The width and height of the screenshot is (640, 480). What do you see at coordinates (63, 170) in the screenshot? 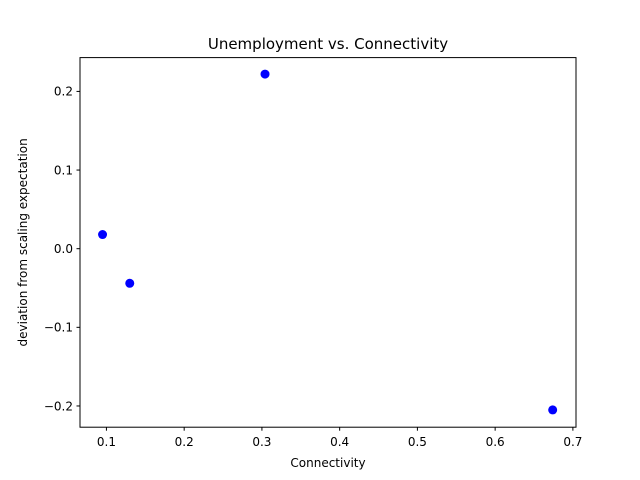
I see `y-tick-label: 0.1` at bounding box center [63, 170].